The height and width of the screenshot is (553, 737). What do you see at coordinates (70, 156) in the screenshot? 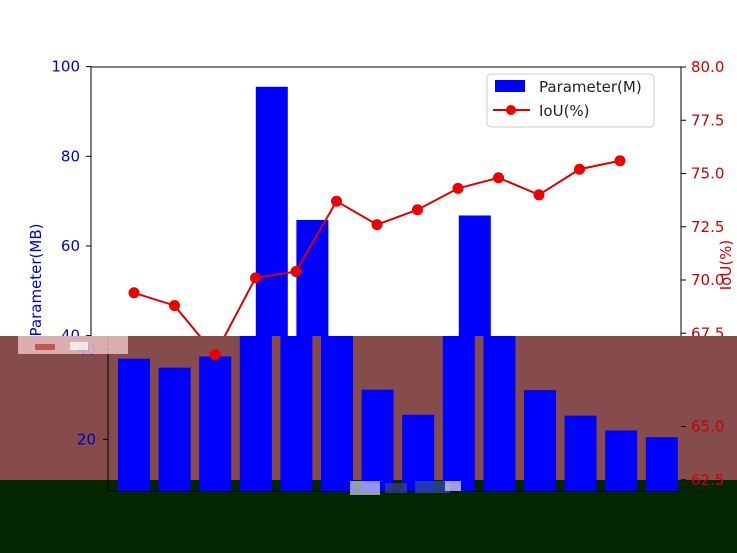
I see `left-tick-label-3: 80` at bounding box center [70, 156].